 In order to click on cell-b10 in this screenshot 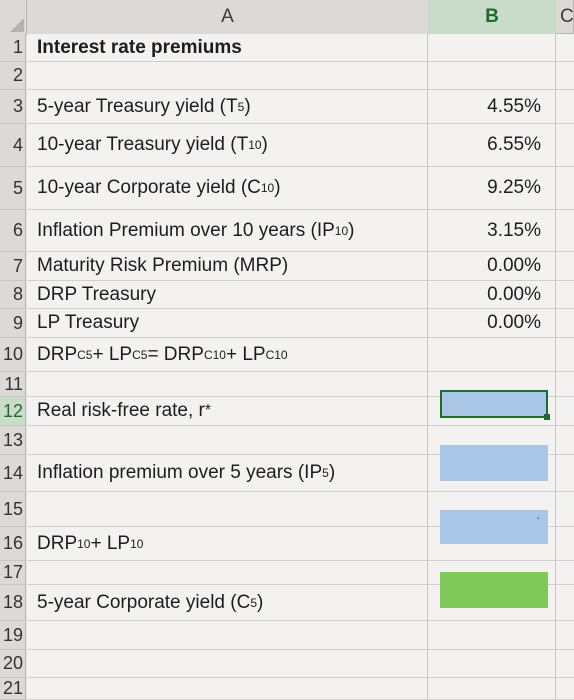, I will do `click(492, 355)`.